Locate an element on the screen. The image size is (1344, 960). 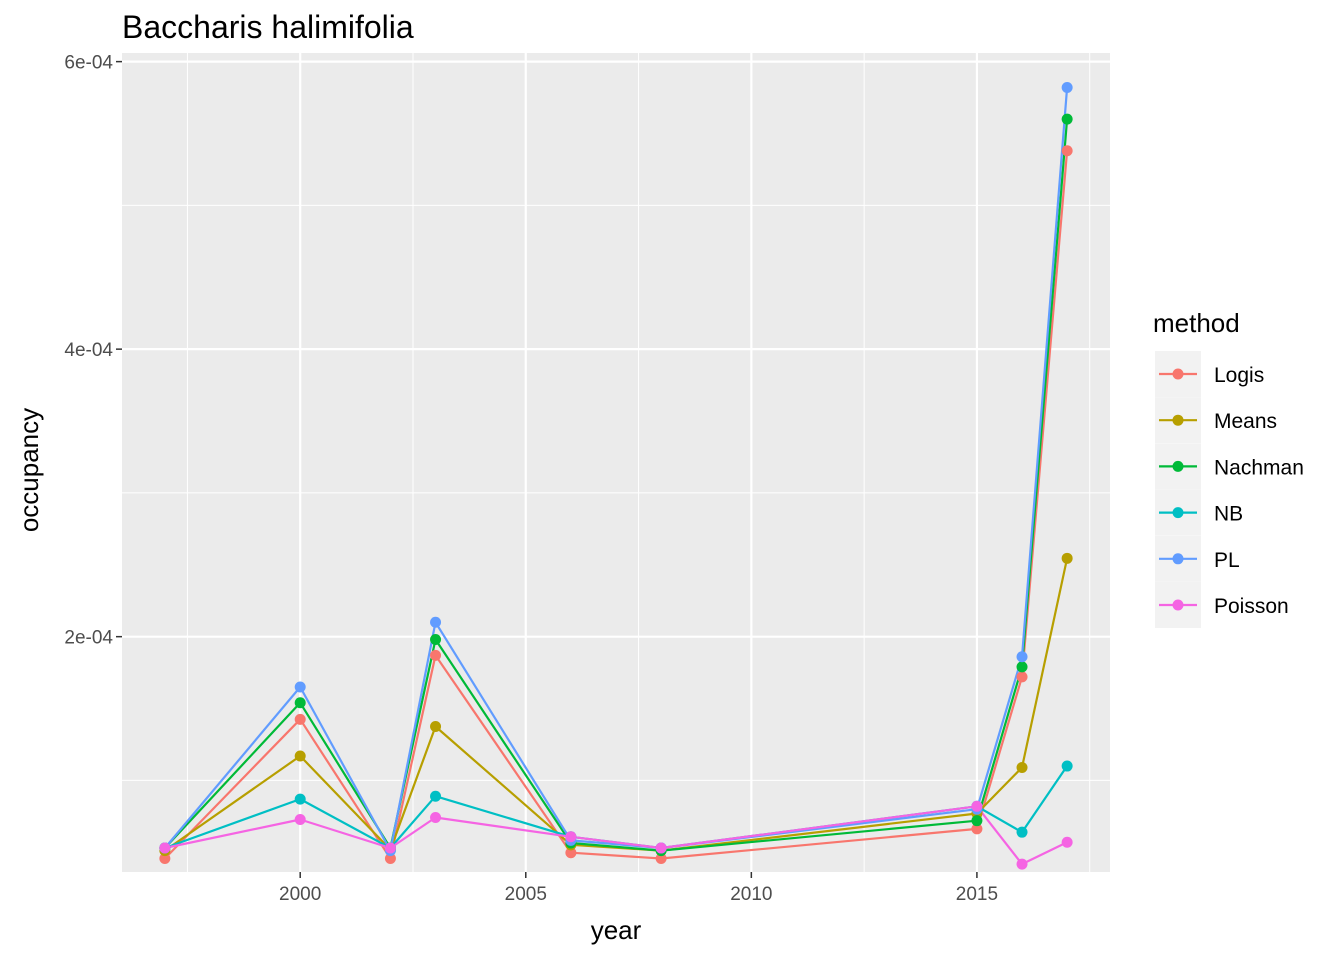
legend-label-poisson: Poisson is located at coordinates (1251, 606).